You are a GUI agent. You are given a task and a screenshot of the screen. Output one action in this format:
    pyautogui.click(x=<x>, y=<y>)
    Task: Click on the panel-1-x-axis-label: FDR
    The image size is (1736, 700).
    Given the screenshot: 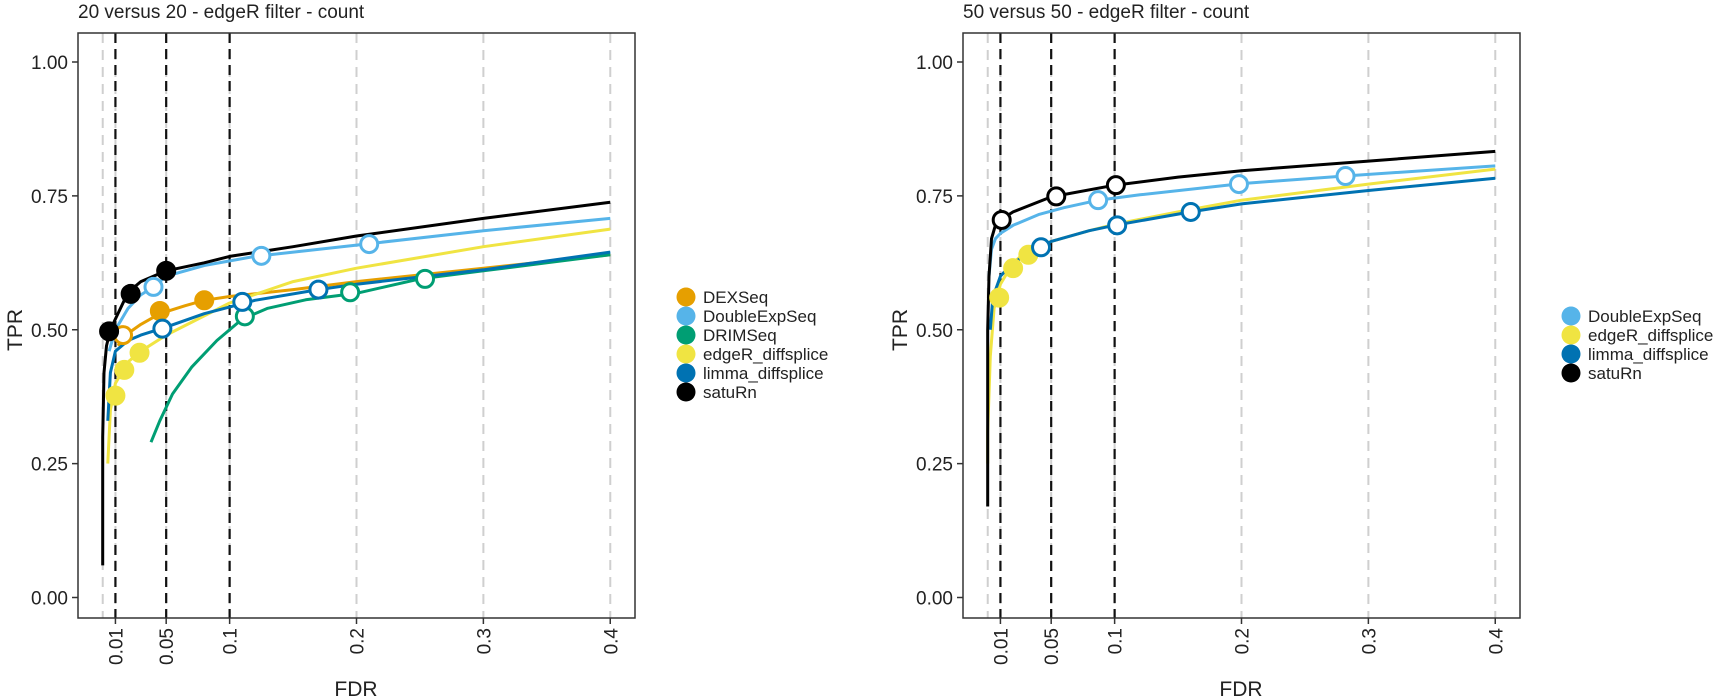 What is the action you would take?
    pyautogui.click(x=355, y=689)
    